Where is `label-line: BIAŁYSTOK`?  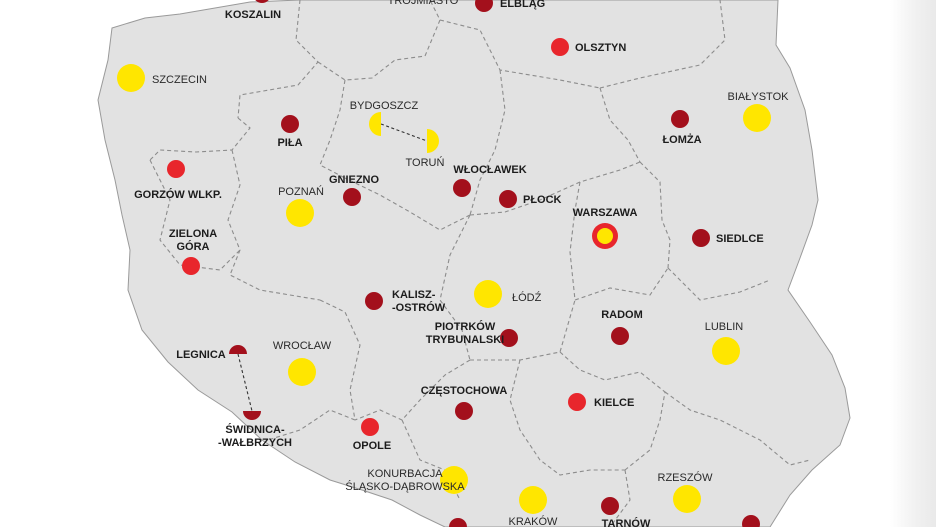 label-line: BIAŁYSTOK is located at coordinates (759, 97).